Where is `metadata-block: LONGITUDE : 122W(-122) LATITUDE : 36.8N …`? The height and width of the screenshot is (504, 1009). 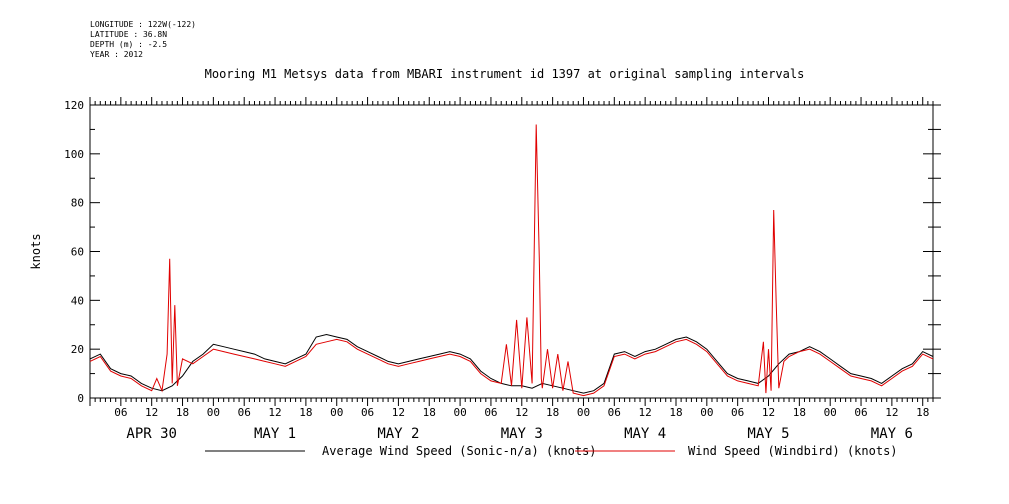 metadata-block: LONGITUDE : 122W(-122) LATITUDE : 36.8N … is located at coordinates (143, 40).